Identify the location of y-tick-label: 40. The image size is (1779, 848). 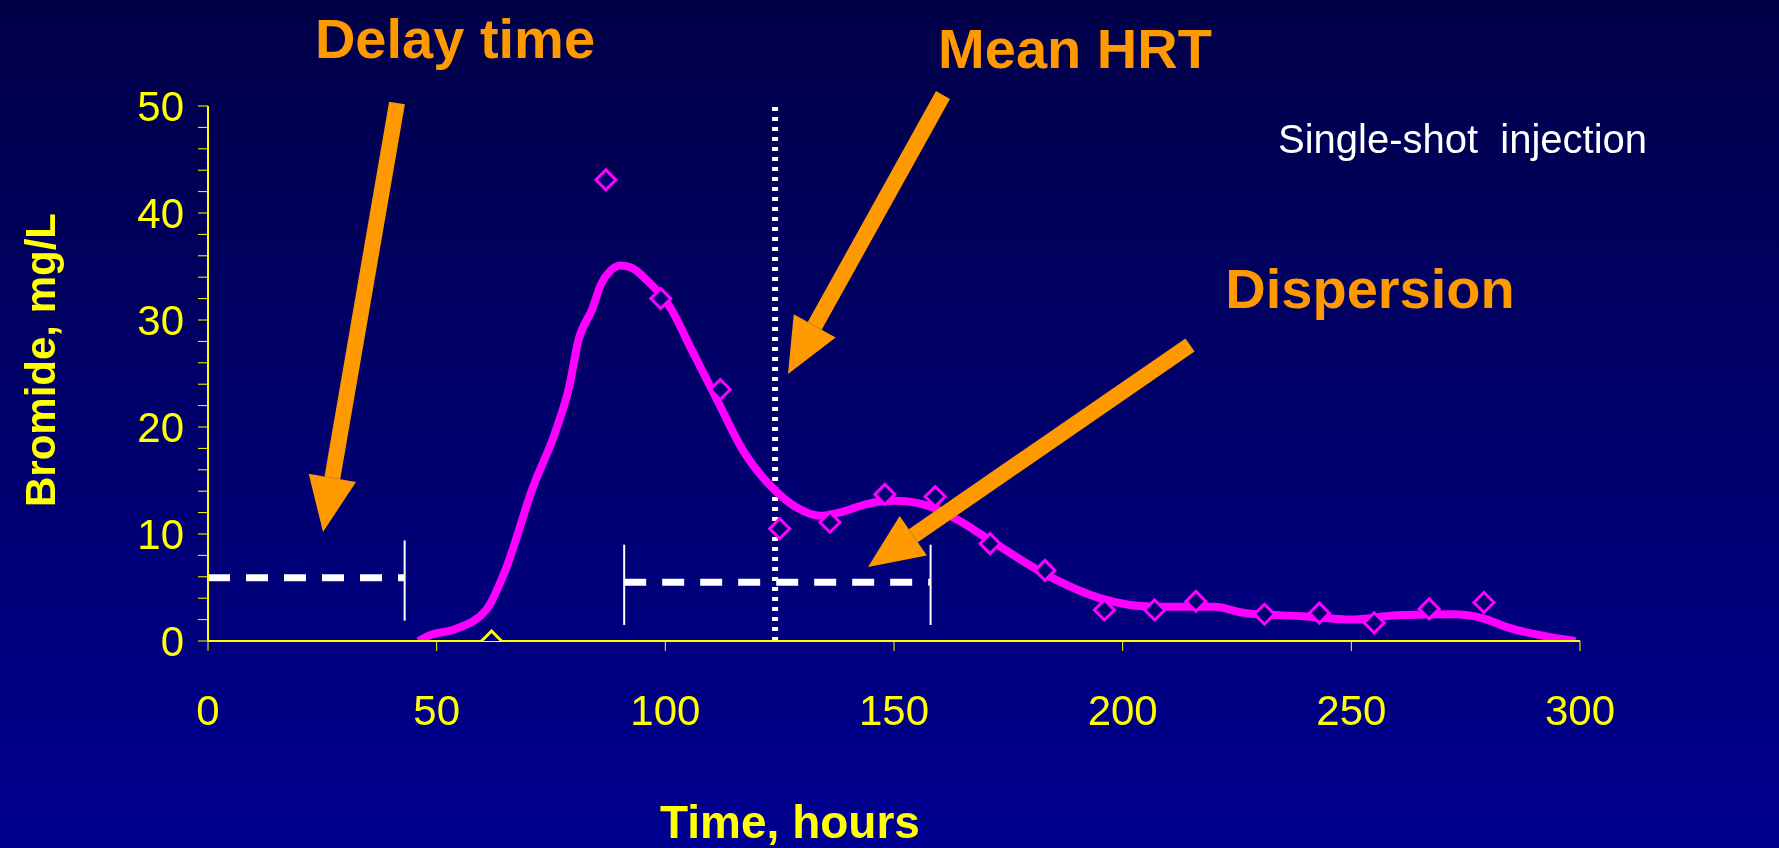
(160, 213).